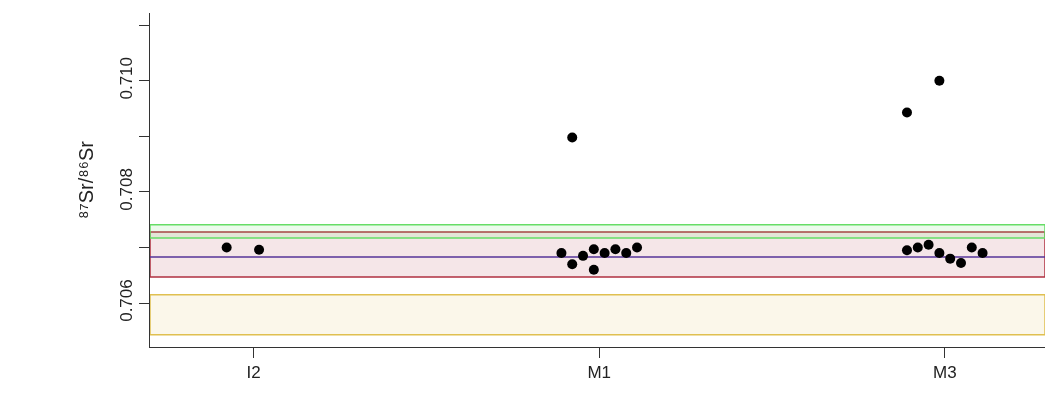 The image size is (1045, 414). What do you see at coordinates (599, 373) in the screenshot?
I see `x-tick-label: M1` at bounding box center [599, 373].